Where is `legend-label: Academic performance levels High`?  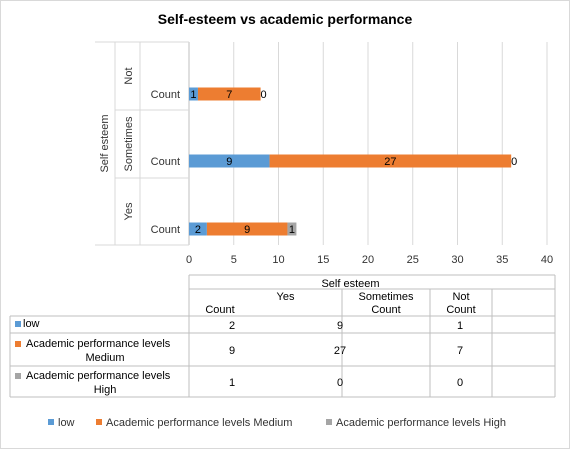
legend-label: Academic performance levels High is located at coordinates (421, 423).